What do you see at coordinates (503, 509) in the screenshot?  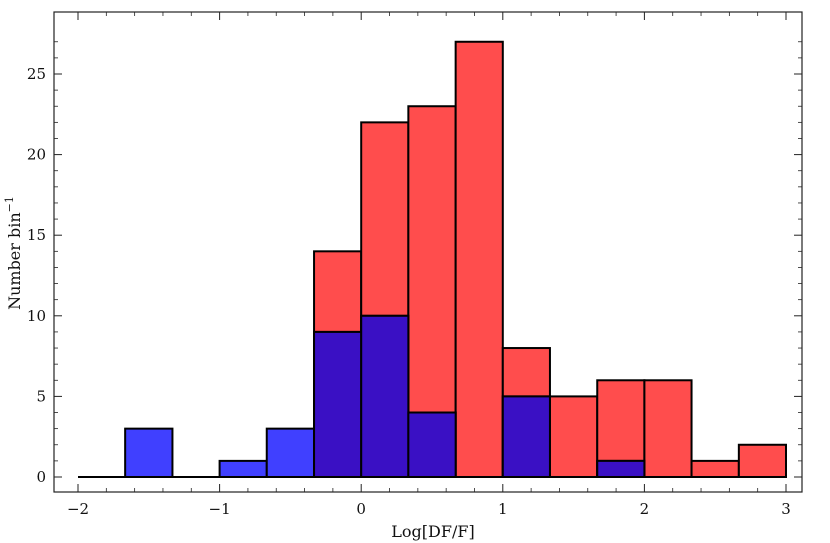 I see `x-tick-label-3: 1` at bounding box center [503, 509].